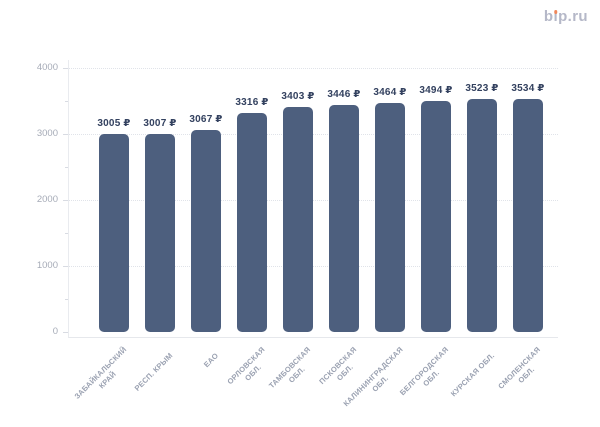 Image resolution: width=600 pixels, height=427 pixels. Describe the element at coordinates (47, 265) in the screenshot. I see `y-axis-label: 1000` at that location.